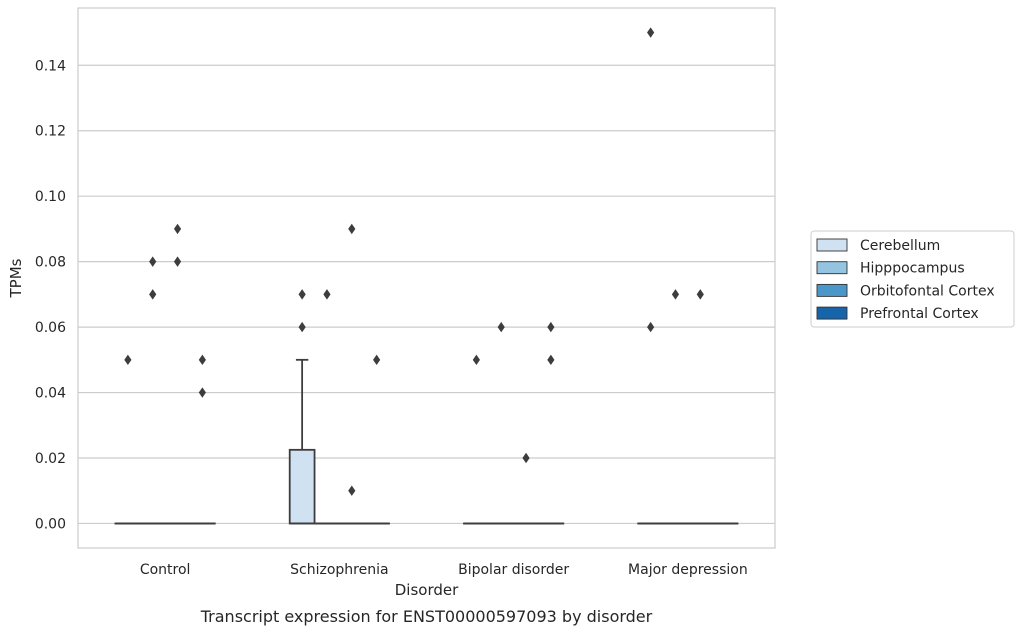 The image size is (1023, 634). I want to click on legend-frame, so click(912, 279).